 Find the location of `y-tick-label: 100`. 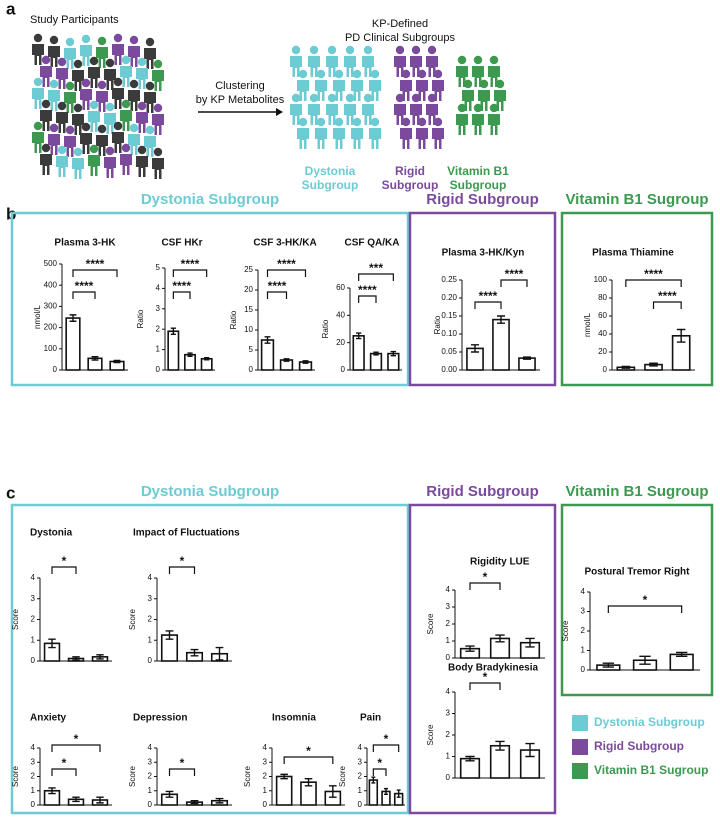

y-tick-label: 100 is located at coordinates (51, 348).